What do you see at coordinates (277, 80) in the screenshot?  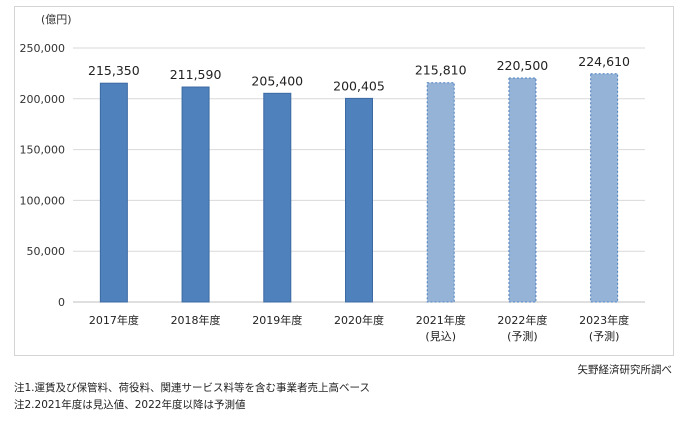 I see `data-label: 205,400` at bounding box center [277, 80].